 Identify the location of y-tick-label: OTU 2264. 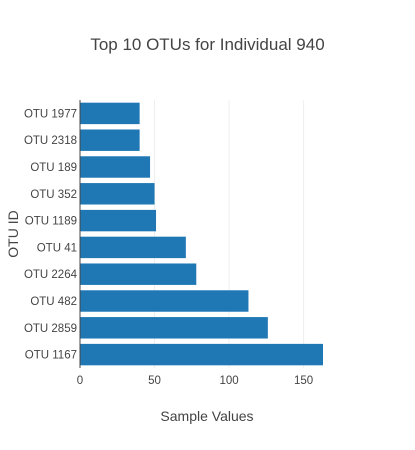
(51, 275).